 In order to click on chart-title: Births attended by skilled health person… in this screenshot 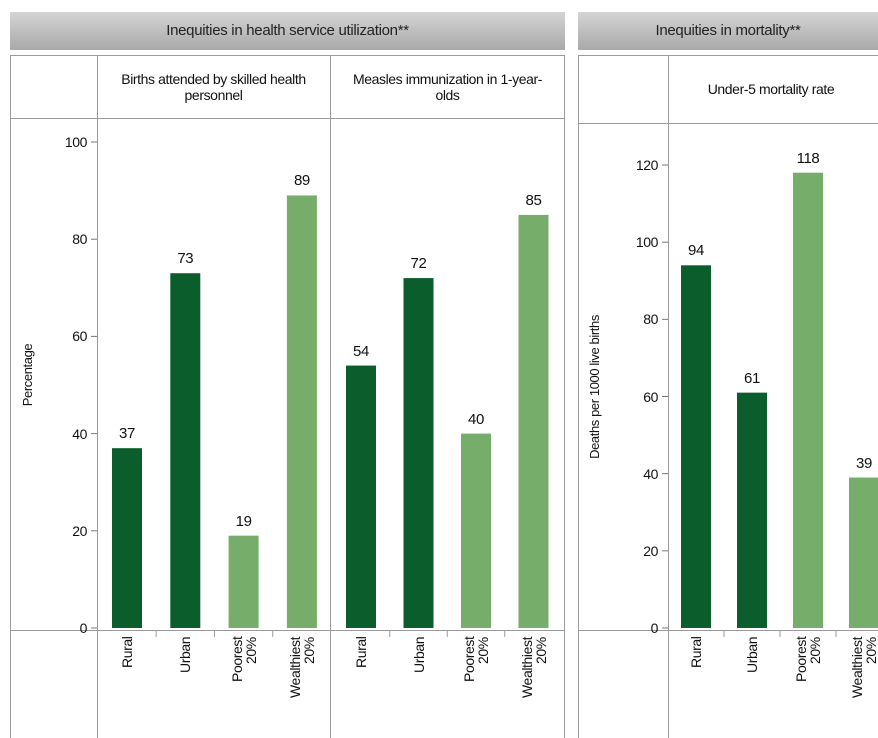, I will do `click(213, 86)`.